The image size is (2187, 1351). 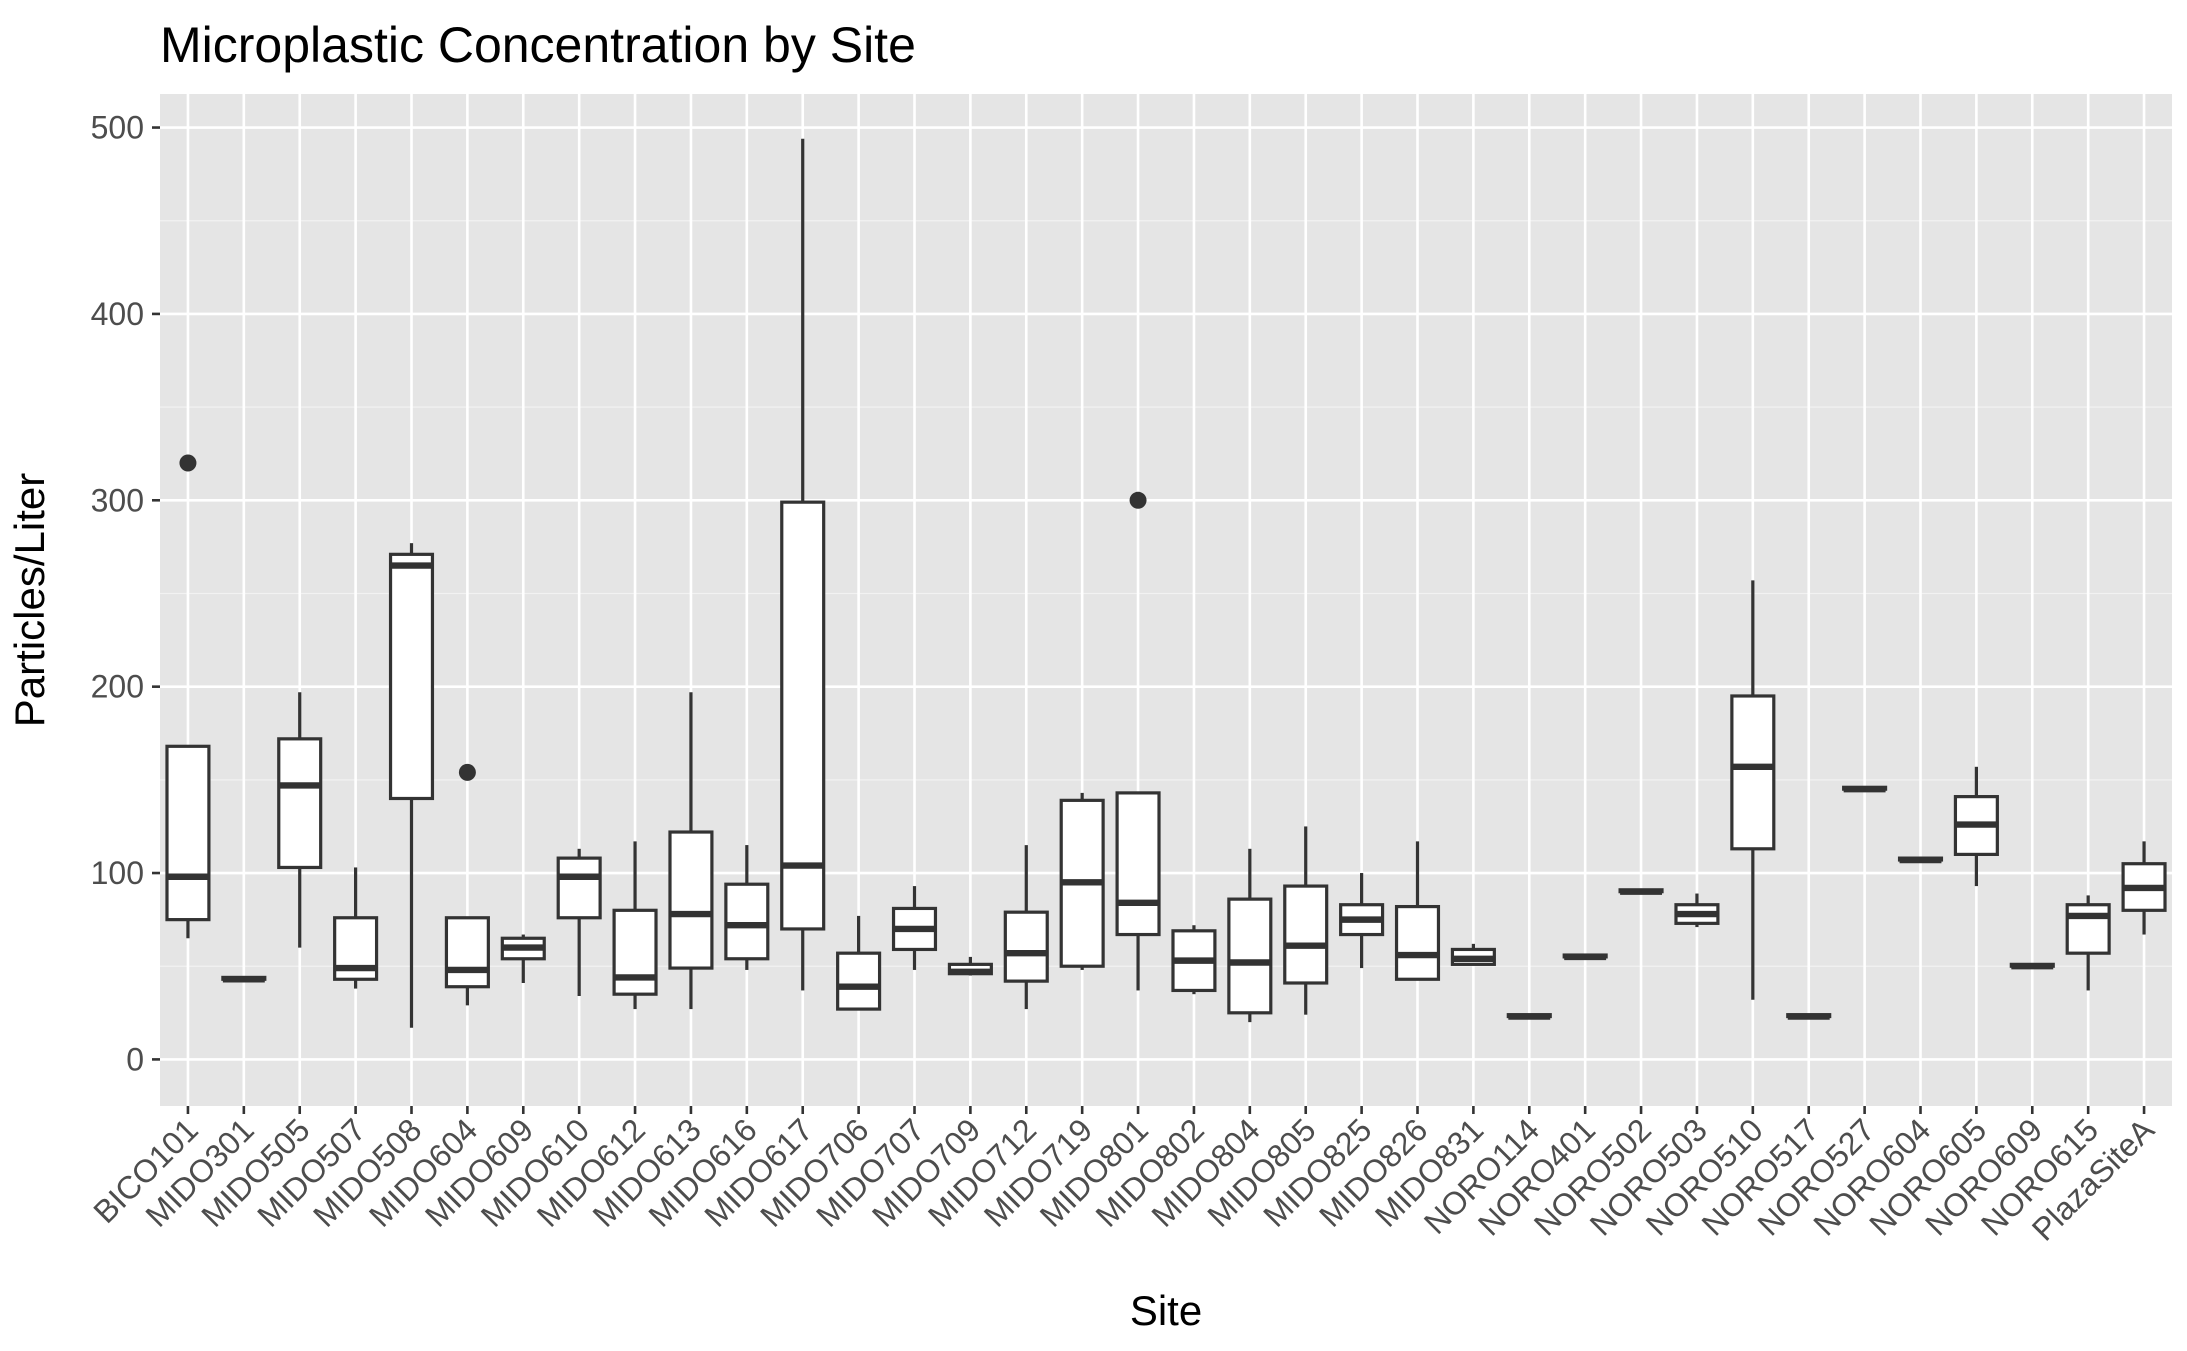 I want to click on box-MIDO712, so click(x=1026, y=927).